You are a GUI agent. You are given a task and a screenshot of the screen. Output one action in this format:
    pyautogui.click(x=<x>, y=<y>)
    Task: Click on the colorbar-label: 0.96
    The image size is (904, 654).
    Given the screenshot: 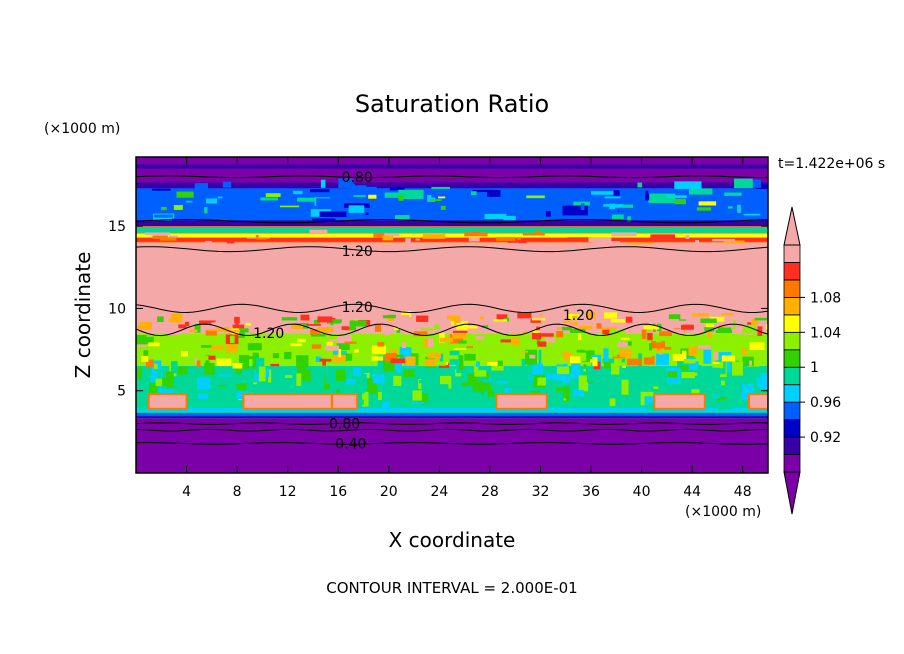 What is the action you would take?
    pyautogui.click(x=825, y=403)
    